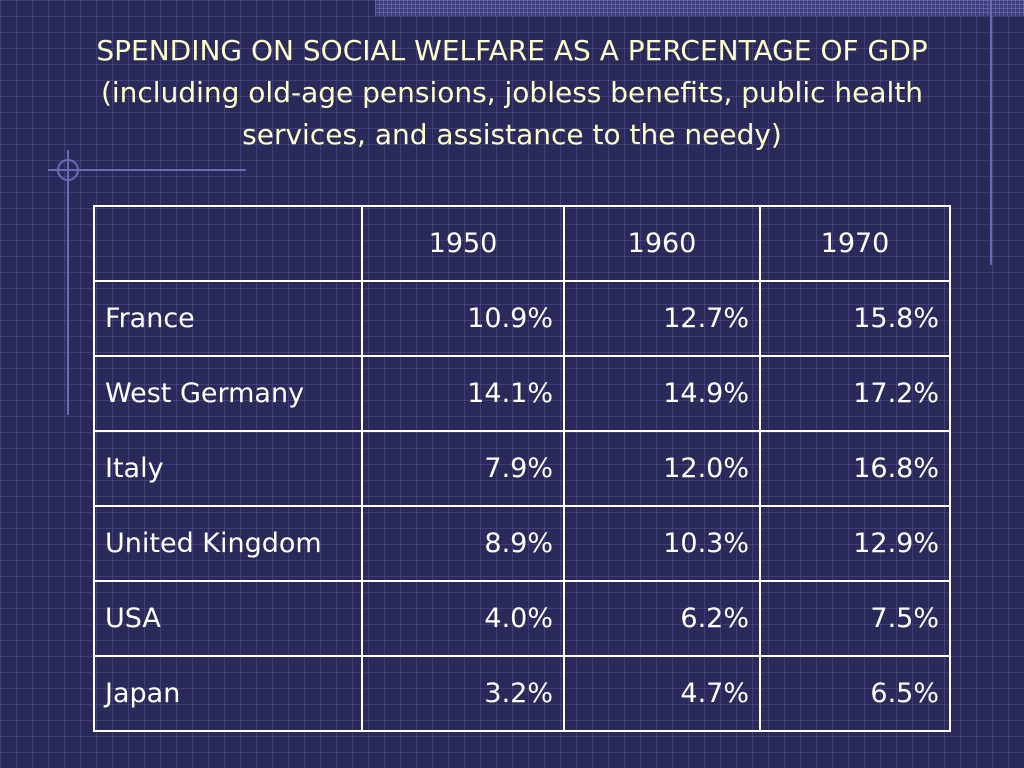 The image size is (1024, 768). What do you see at coordinates (662, 618) in the screenshot?
I see `value-cell: 6.2%` at bounding box center [662, 618].